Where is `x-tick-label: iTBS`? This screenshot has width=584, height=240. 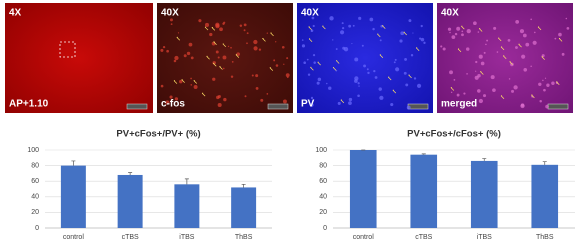 x-tick-label: iTBS is located at coordinates (187, 237).